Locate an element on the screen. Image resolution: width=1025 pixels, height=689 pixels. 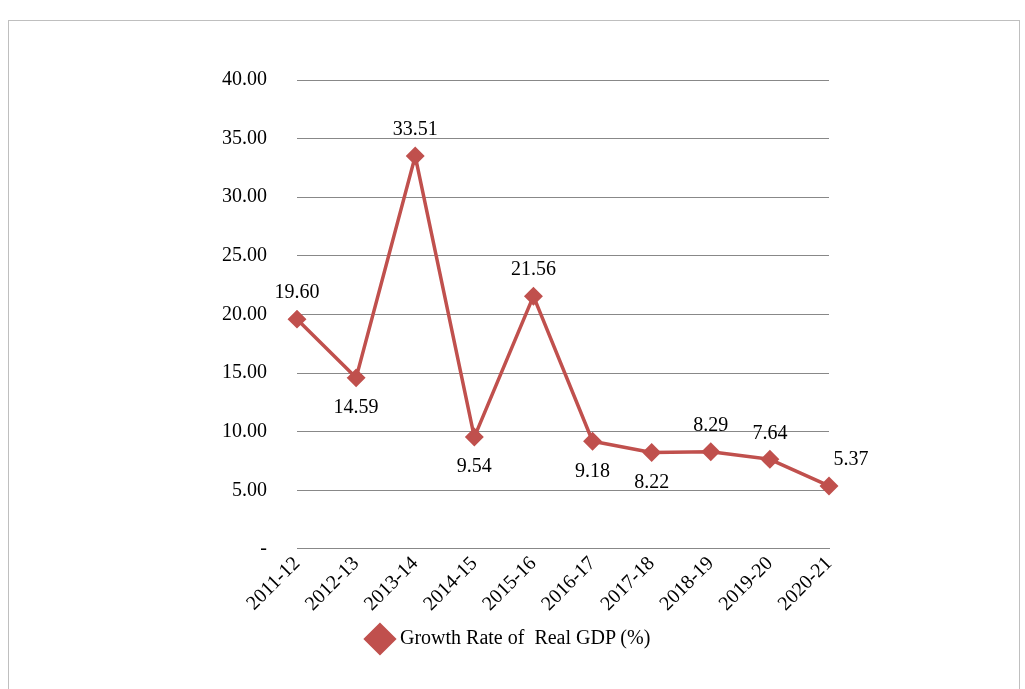
data-label: 21.56 is located at coordinates (533, 268).